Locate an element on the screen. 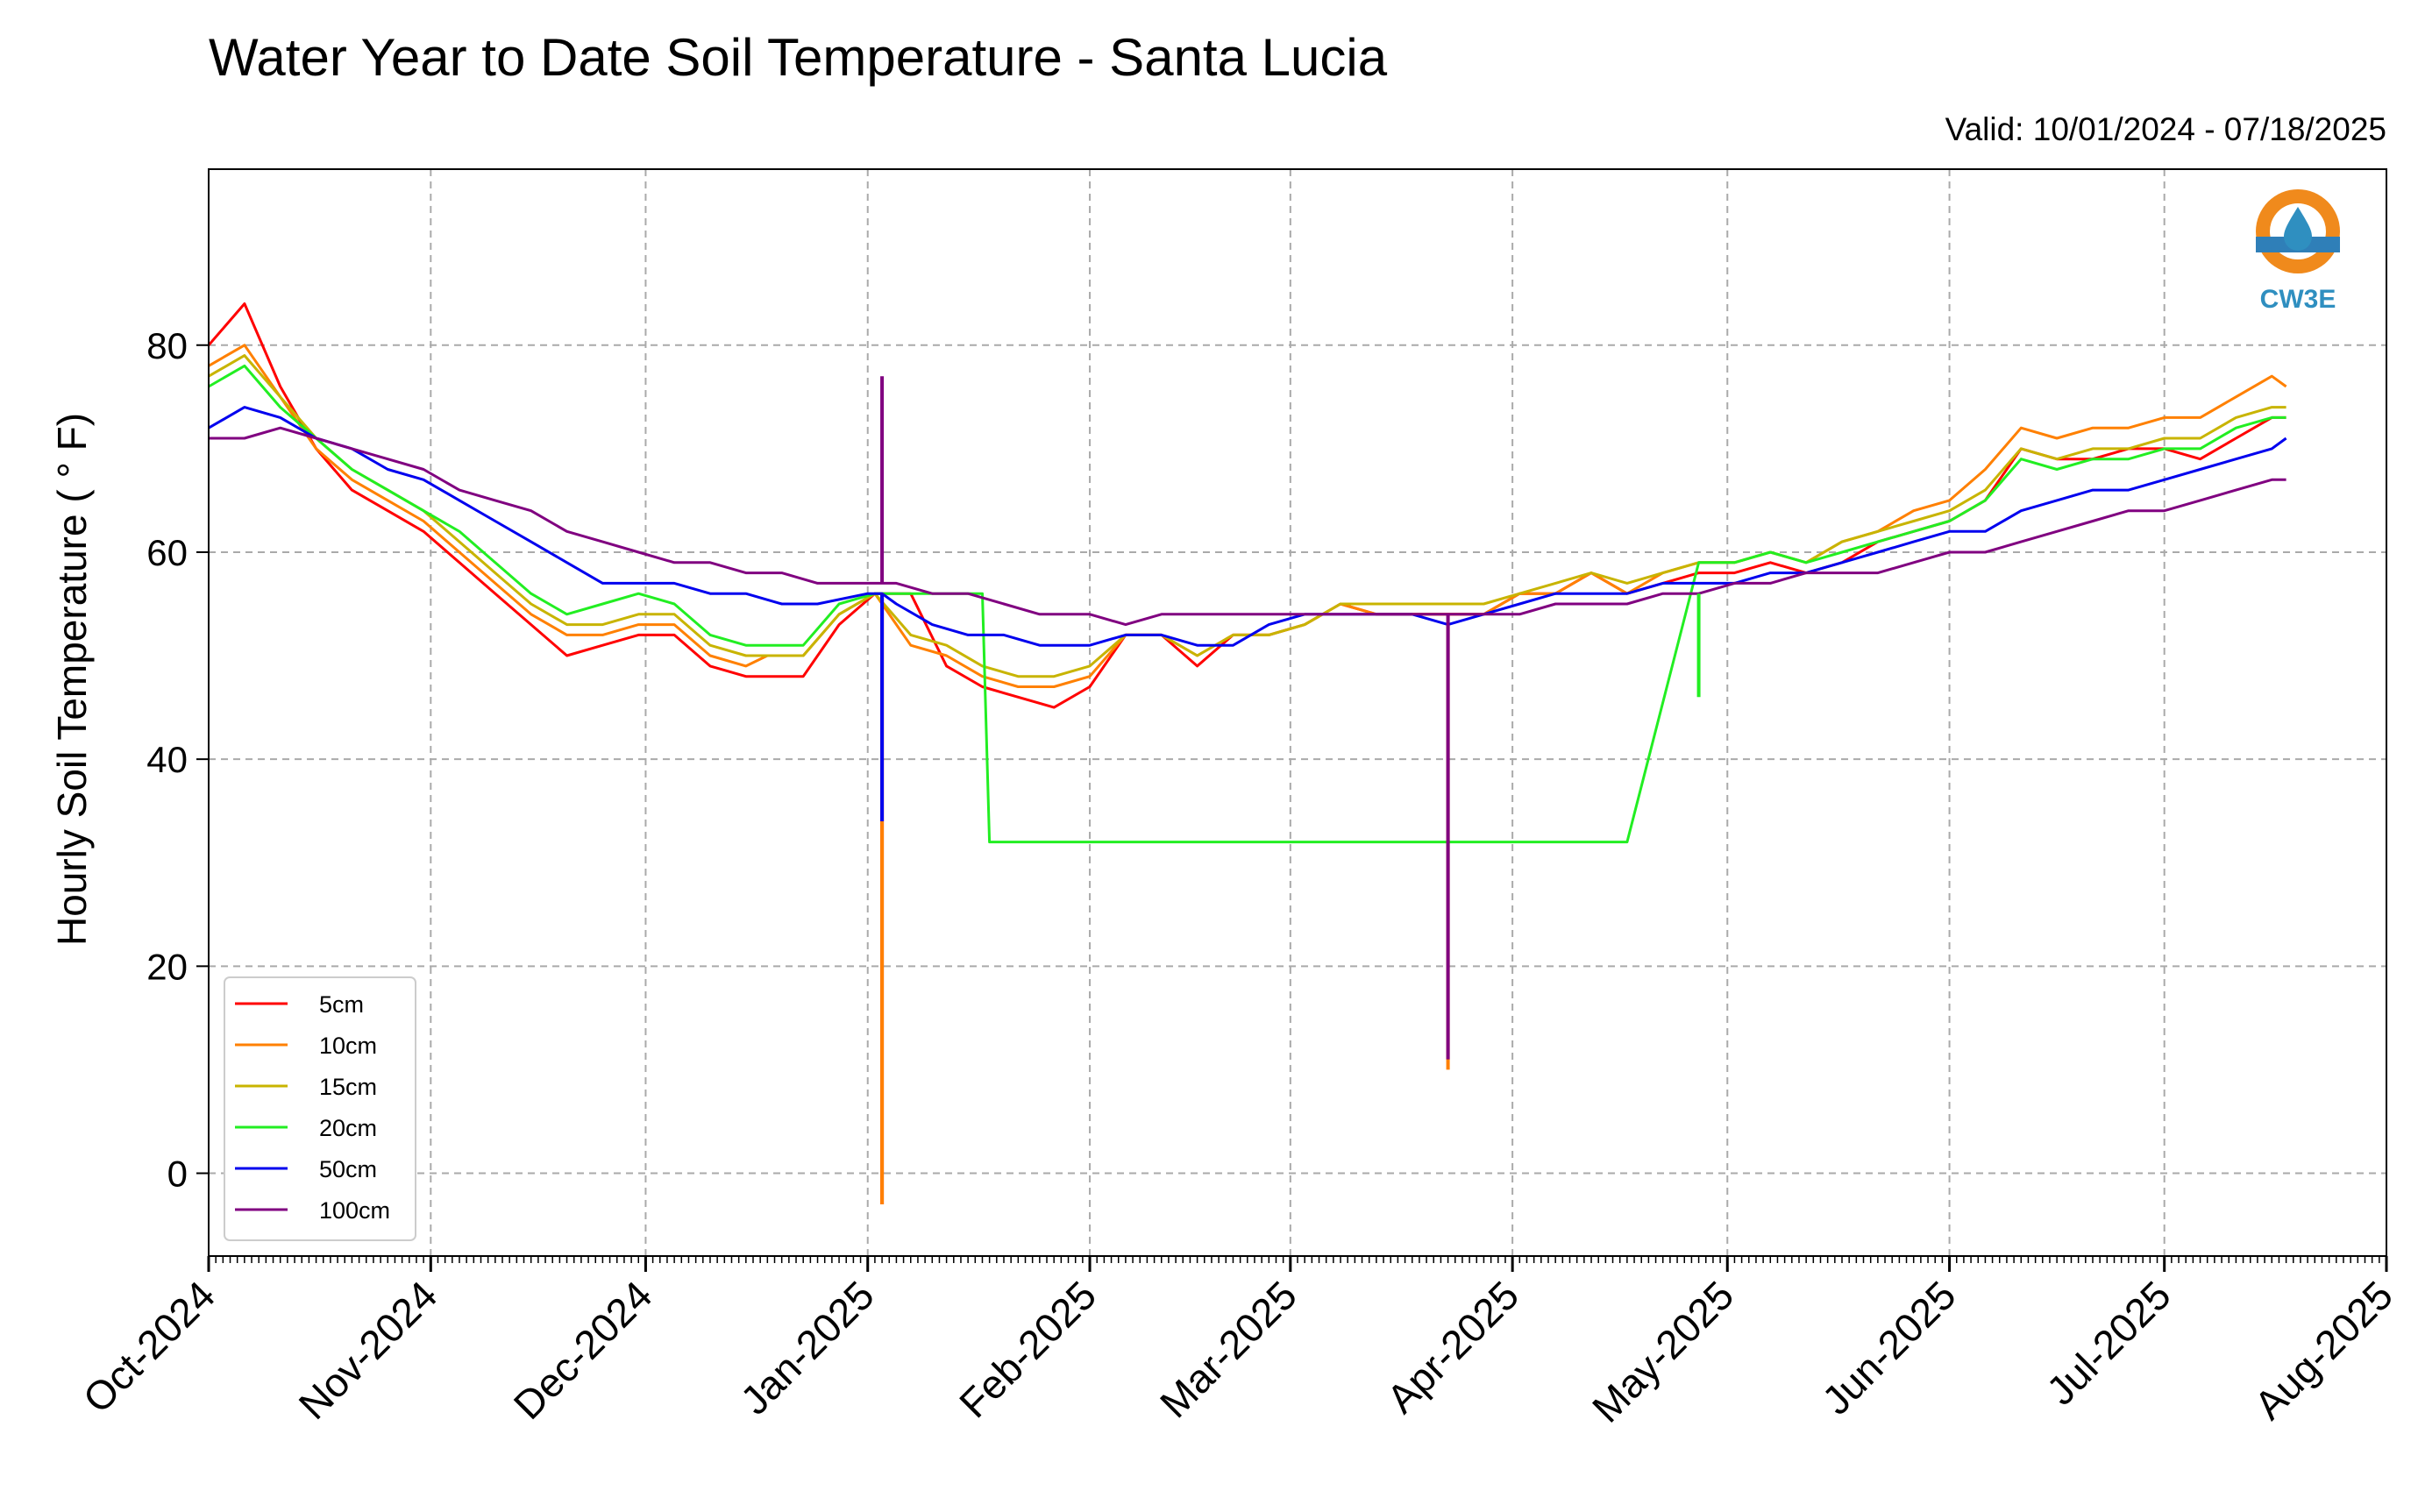 The image size is (2418, 1512). x-tick-label: Jan-2025 is located at coordinates (806, 1347).